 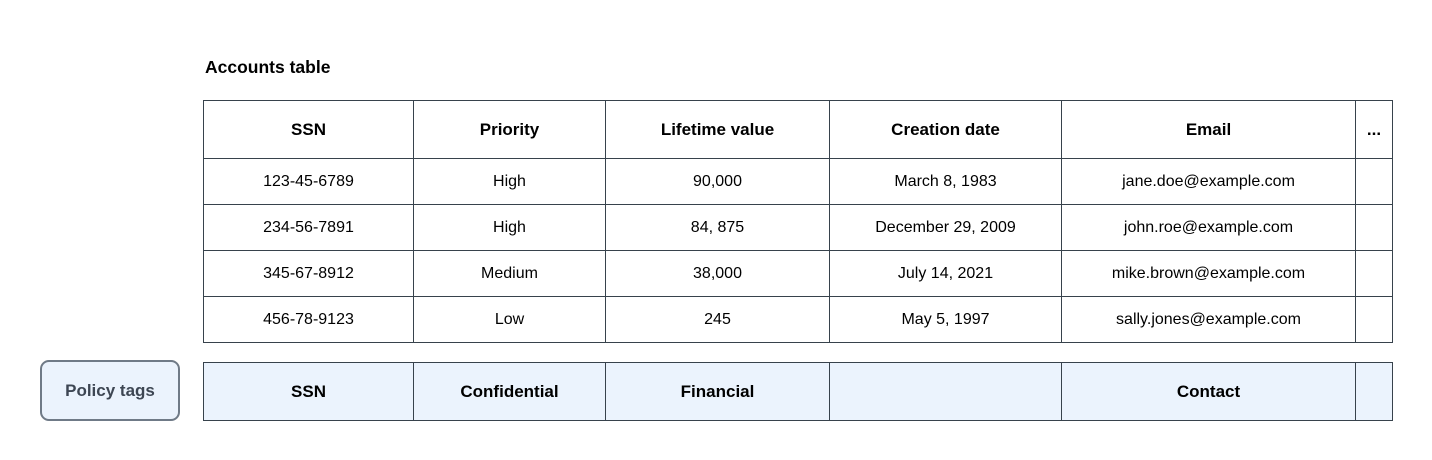 What do you see at coordinates (945, 391) in the screenshot?
I see `policy-tag-empty` at bounding box center [945, 391].